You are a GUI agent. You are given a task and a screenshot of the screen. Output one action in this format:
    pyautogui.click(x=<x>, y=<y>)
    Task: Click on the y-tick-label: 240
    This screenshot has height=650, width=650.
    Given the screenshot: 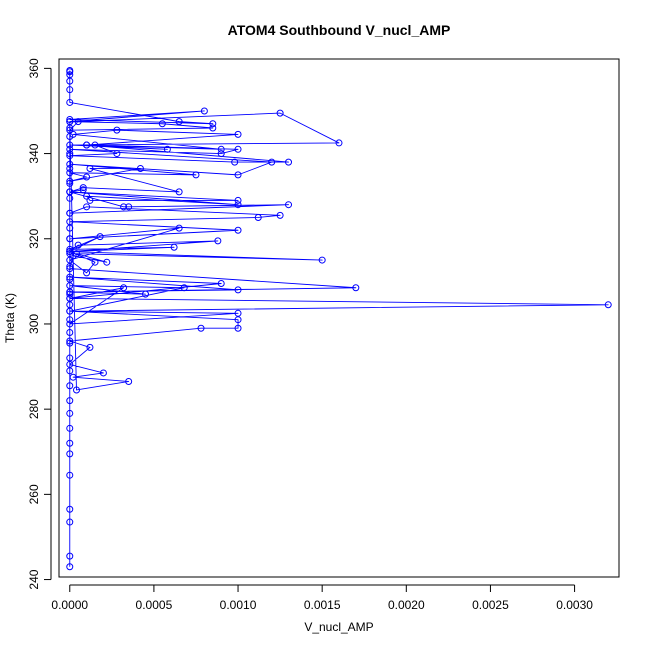 What is the action you would take?
    pyautogui.click(x=34, y=579)
    